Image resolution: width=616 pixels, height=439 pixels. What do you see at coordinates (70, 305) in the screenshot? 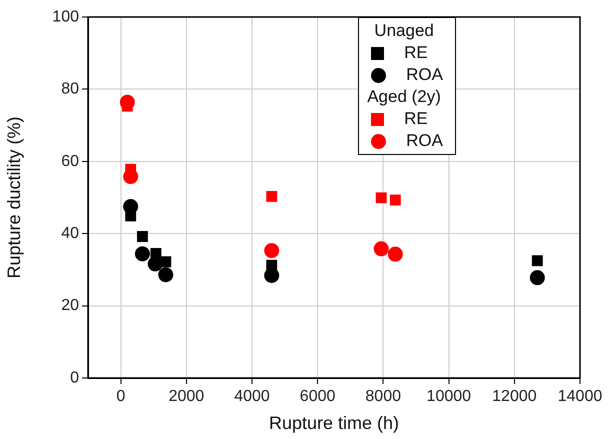
I see `y-tick-label: 20` at bounding box center [70, 305].